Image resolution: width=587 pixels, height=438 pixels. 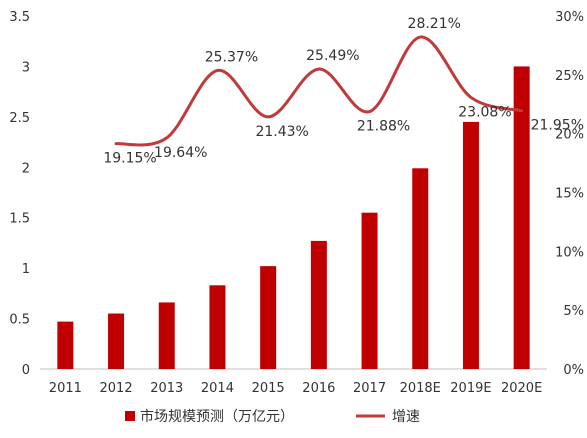 What do you see at coordinates (129, 159) in the screenshot?
I see `line-data-label: 19.15%` at bounding box center [129, 159].